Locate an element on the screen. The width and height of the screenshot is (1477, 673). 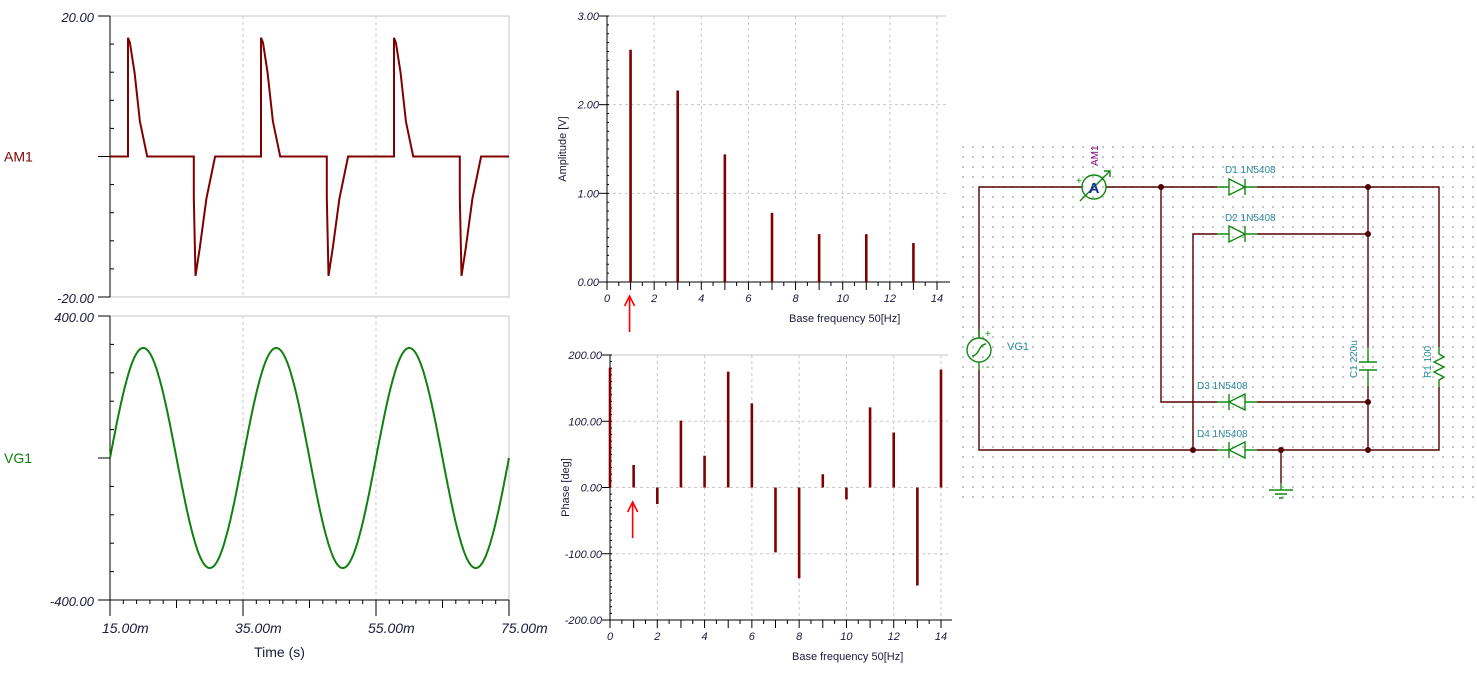
ammeter-arrow-icon is located at coordinates (1095, 186).